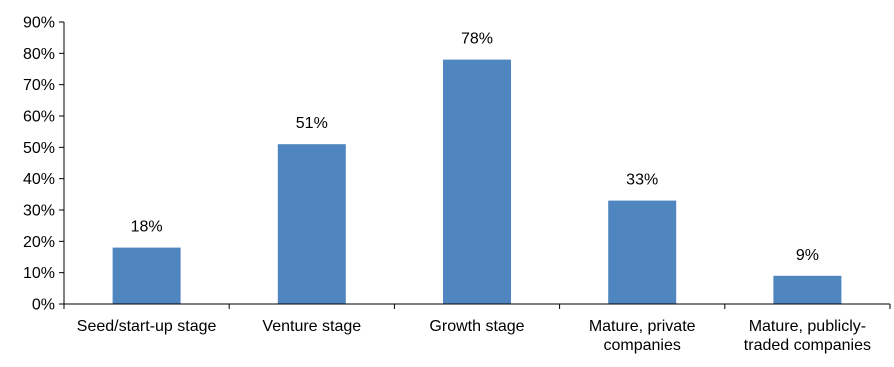 The width and height of the screenshot is (894, 367). What do you see at coordinates (807, 345) in the screenshot?
I see `category-label-line: traded companies` at bounding box center [807, 345].